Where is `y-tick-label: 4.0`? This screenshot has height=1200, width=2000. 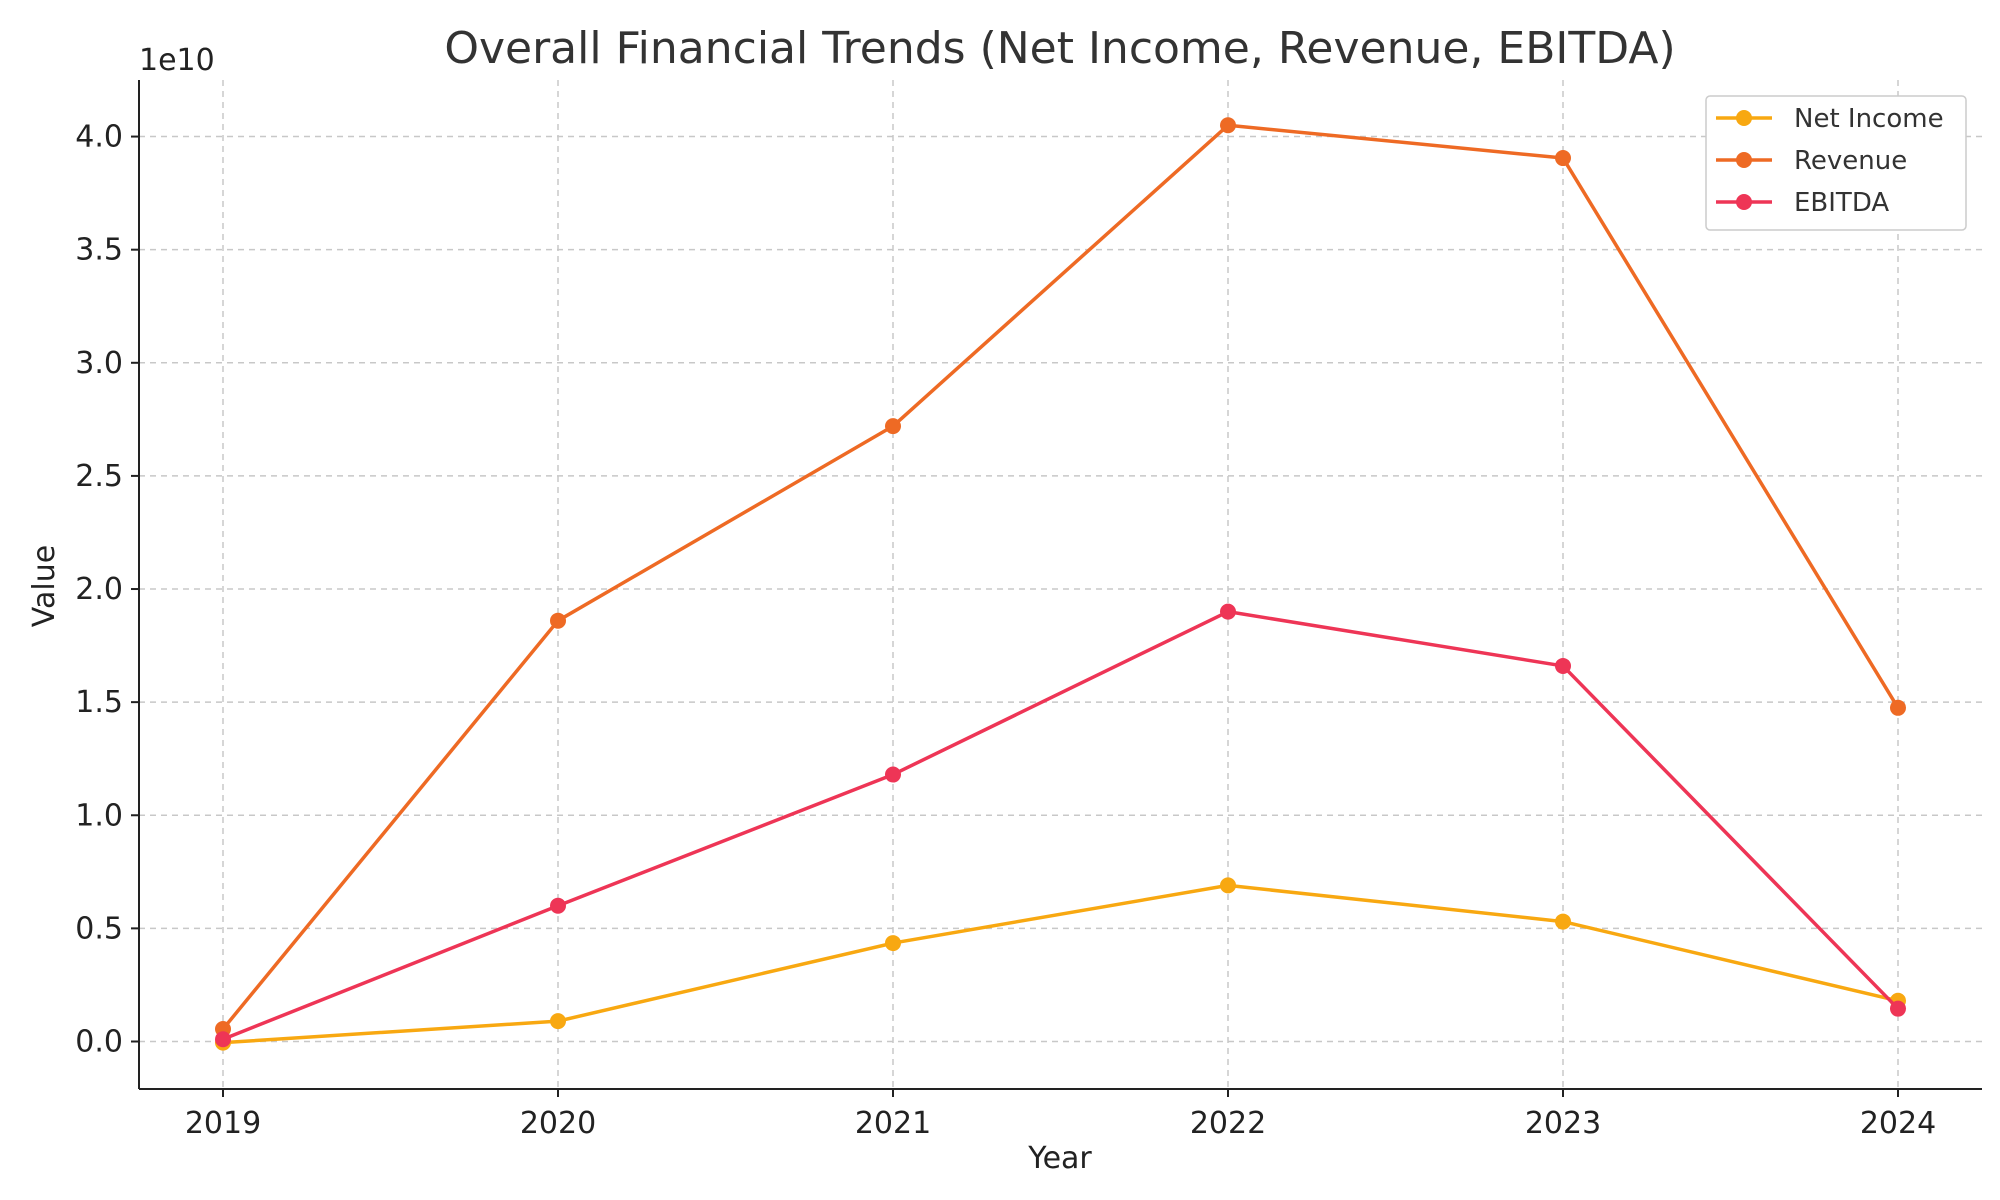
y-tick-label: 4.0 is located at coordinates (99, 137).